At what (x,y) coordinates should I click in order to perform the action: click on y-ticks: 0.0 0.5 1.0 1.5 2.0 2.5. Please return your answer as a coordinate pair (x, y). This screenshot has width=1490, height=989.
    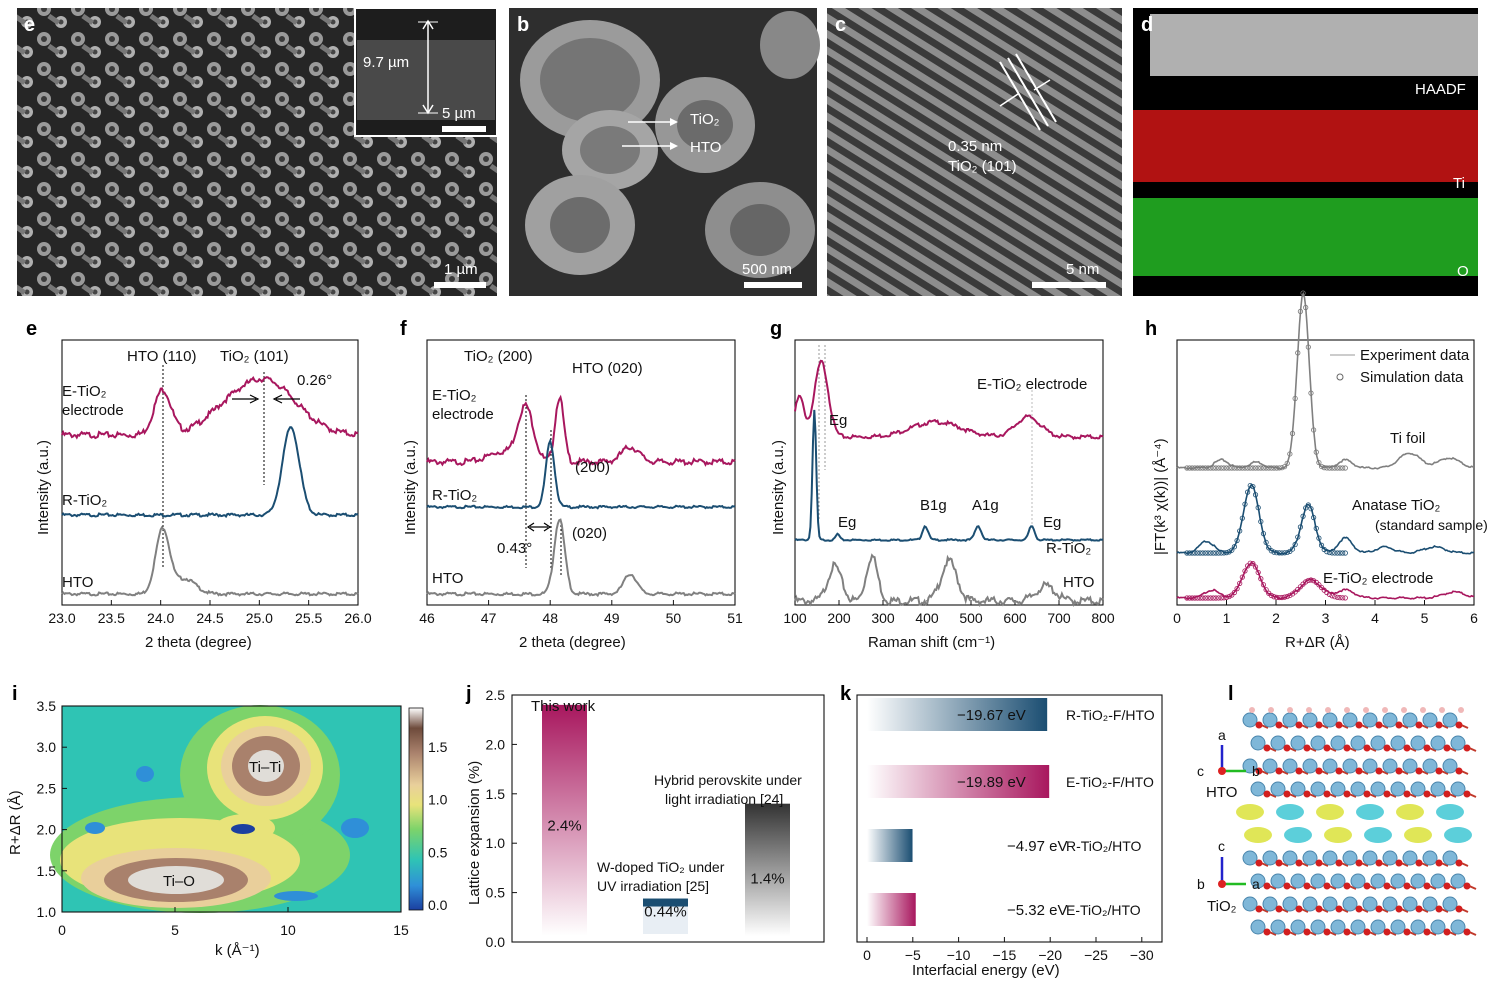
    Looking at the image, I should click on (501, 818).